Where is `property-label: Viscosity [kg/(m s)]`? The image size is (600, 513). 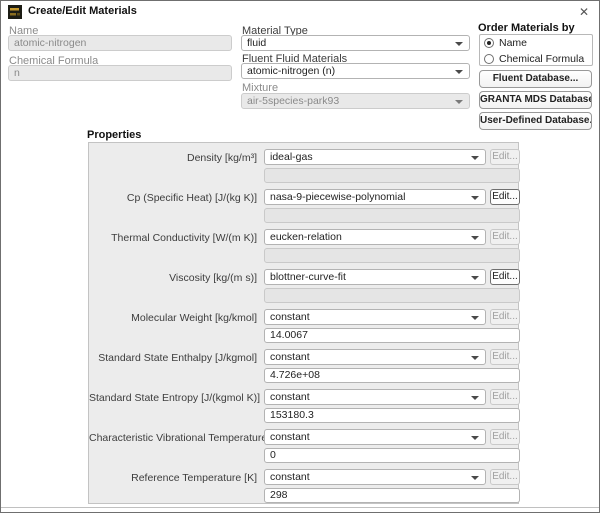
property-label: Viscosity [kg/(m s)] is located at coordinates (213, 278).